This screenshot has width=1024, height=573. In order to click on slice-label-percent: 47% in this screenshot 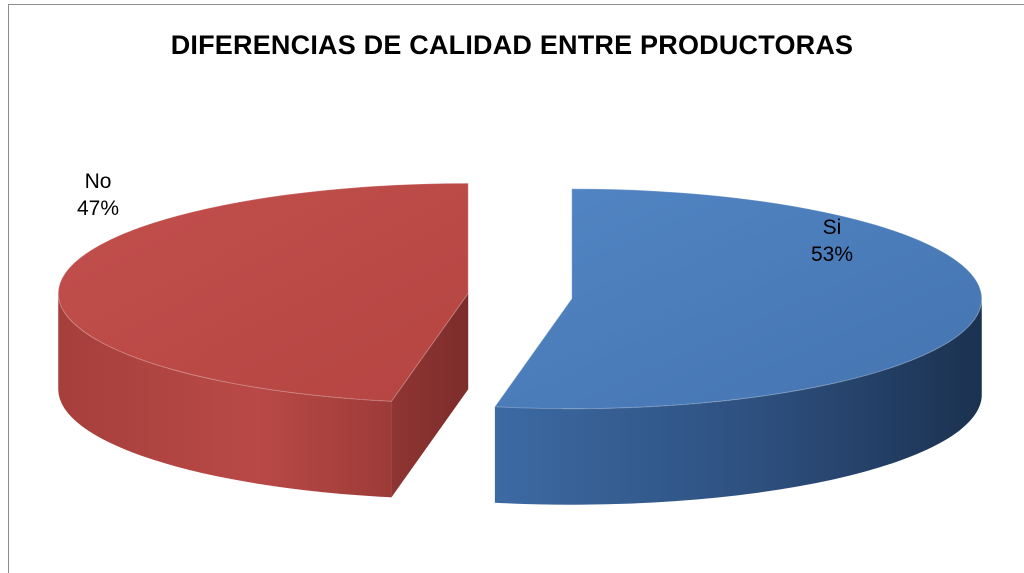, I will do `click(98, 208)`.